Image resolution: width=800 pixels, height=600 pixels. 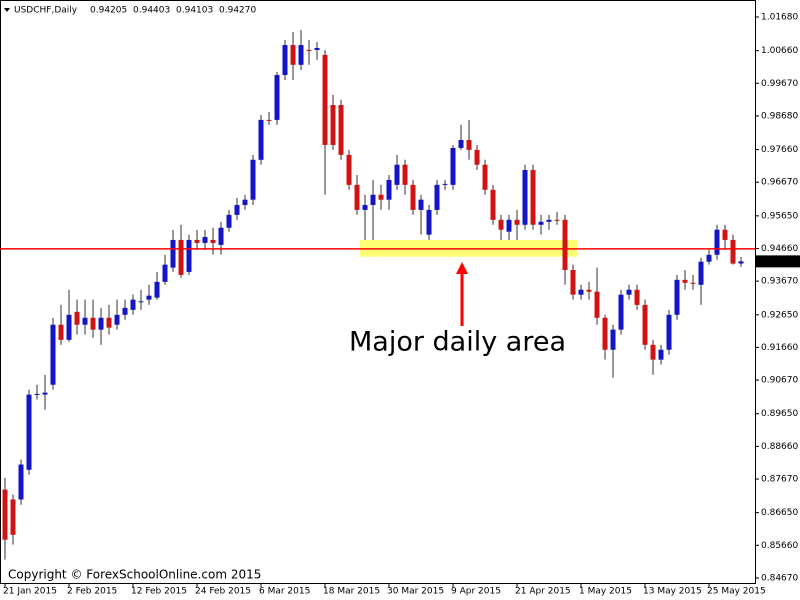 I want to click on x-tick-label: 6 Mar 2015, so click(x=284, y=592).